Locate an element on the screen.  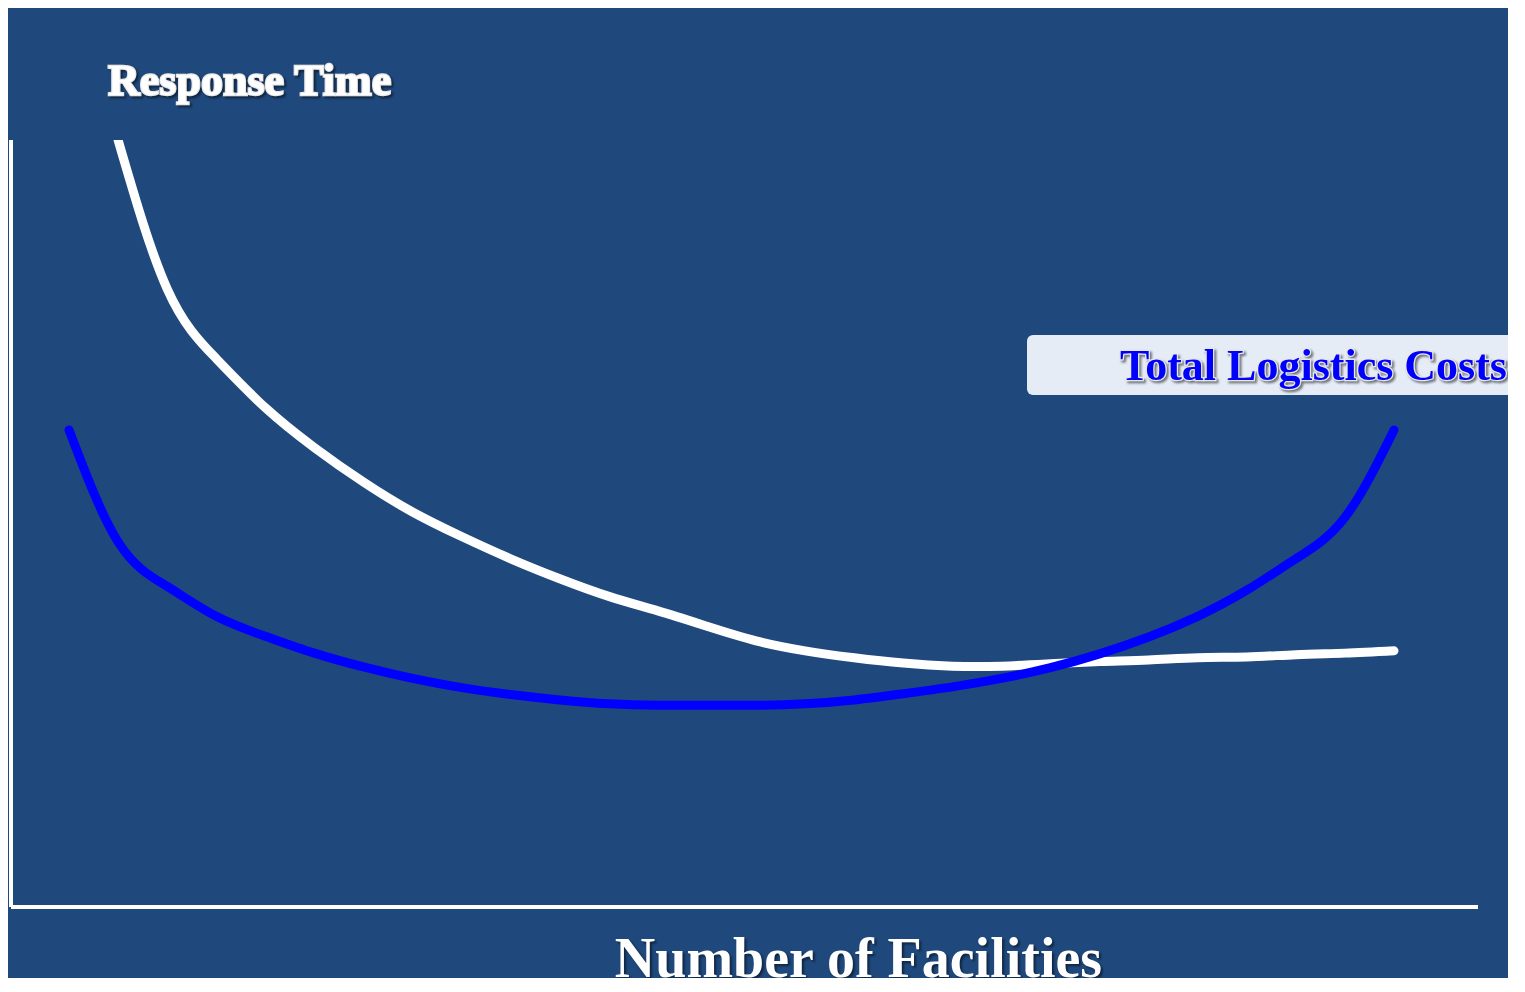
text: Total Logistics Costs is located at coordinates (1313, 365).